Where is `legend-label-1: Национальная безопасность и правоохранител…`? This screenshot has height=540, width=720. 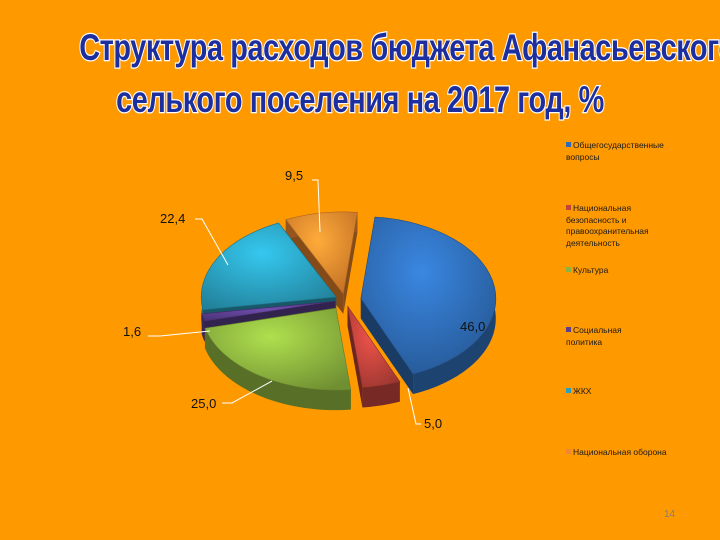 legend-label-1: Национальная безопасность и правоохранител… is located at coordinates (607, 225).